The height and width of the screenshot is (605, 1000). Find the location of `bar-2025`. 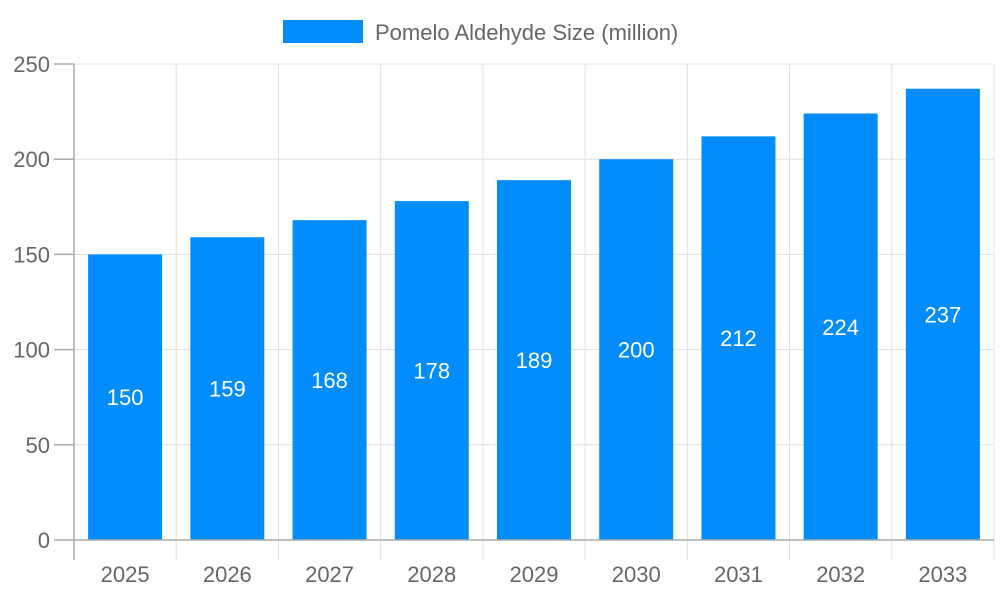

bar-2025 is located at coordinates (125, 397).